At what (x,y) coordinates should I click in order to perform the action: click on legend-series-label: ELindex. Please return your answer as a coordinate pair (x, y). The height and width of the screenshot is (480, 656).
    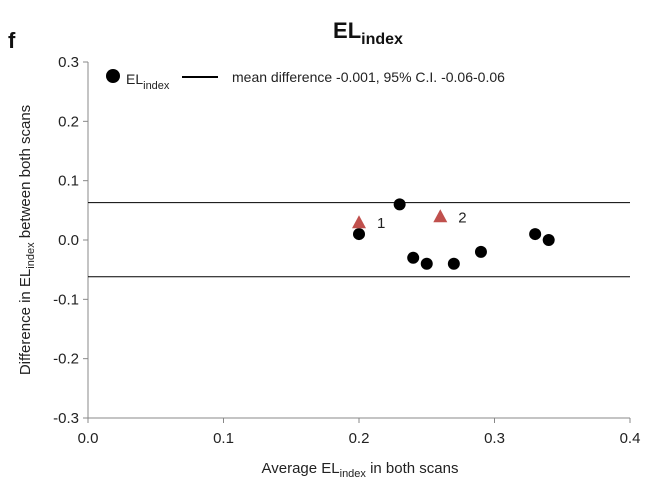
    Looking at the image, I should click on (148, 81).